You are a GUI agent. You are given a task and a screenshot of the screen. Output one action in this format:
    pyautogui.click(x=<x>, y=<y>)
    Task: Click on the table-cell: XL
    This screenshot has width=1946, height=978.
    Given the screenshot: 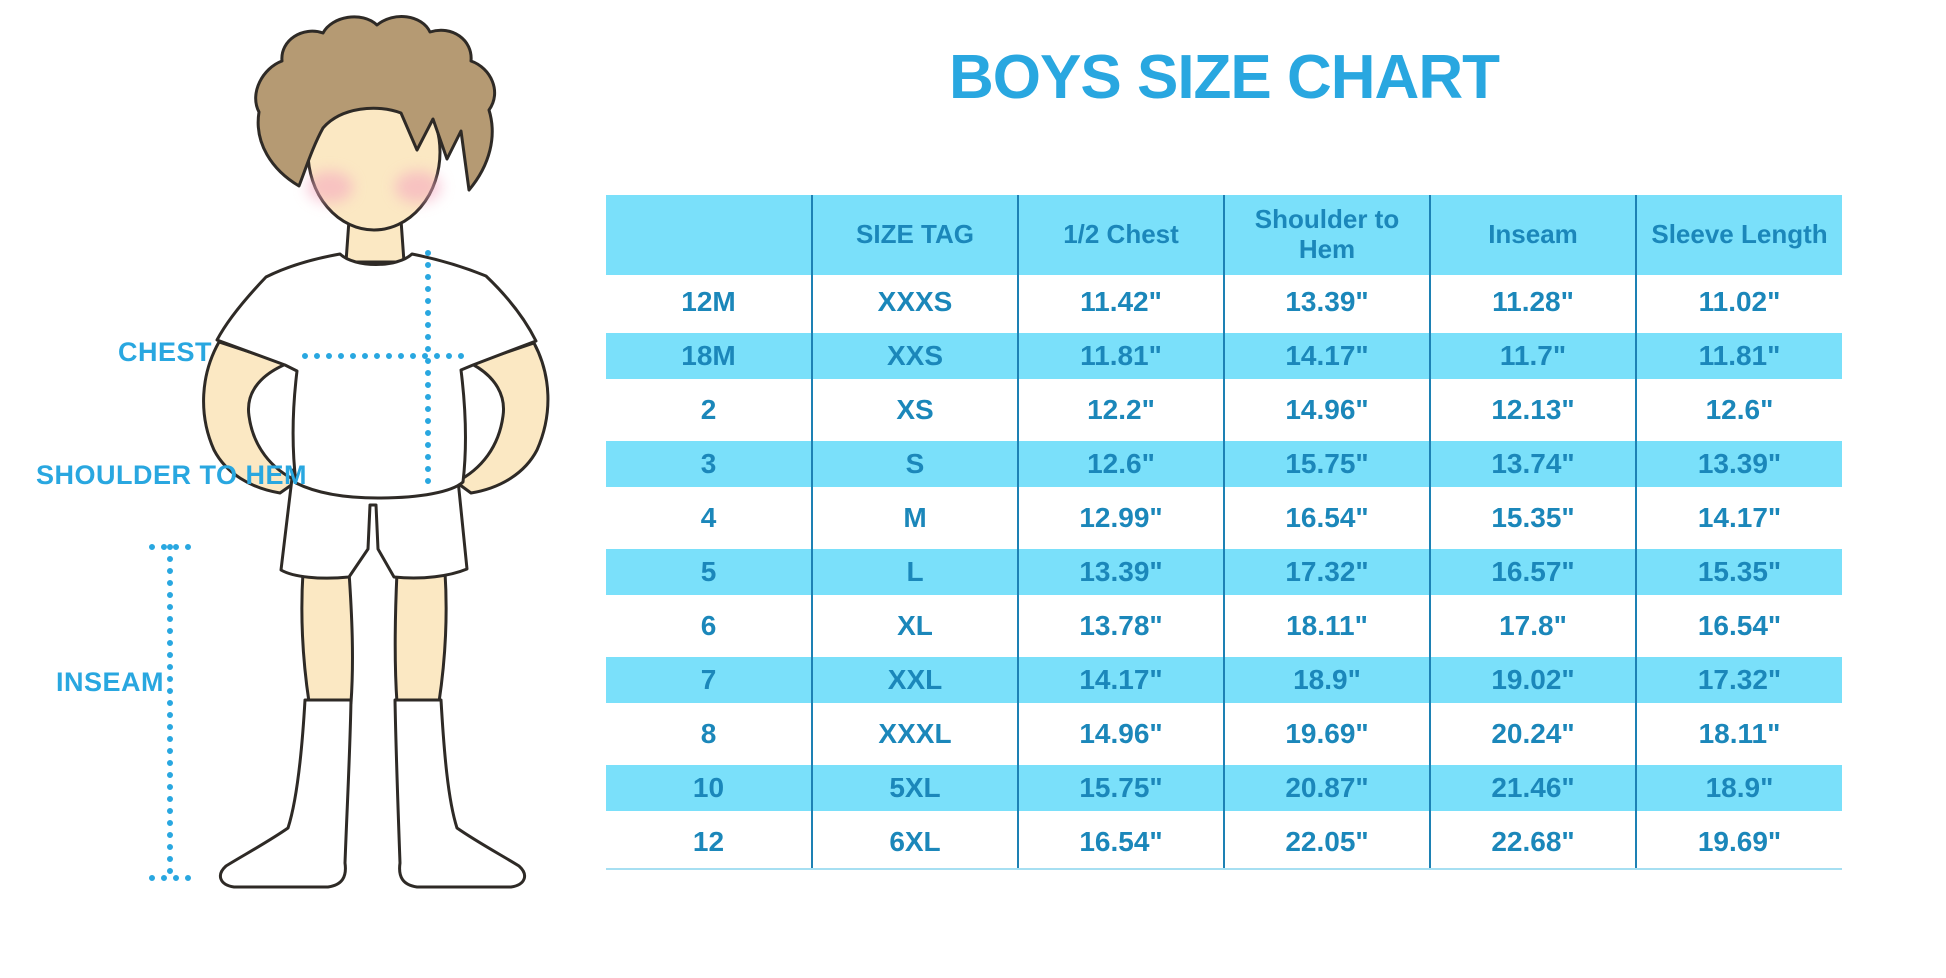 What is the action you would take?
    pyautogui.click(x=914, y=626)
    